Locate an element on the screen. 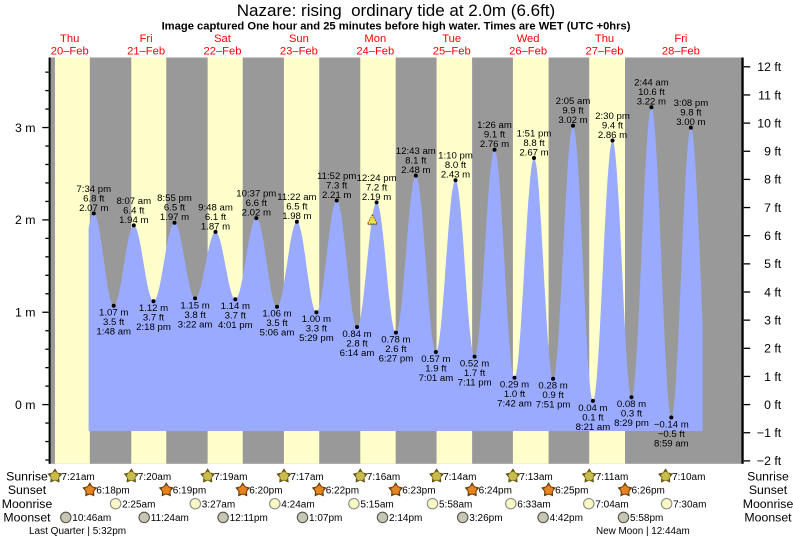  svg-text: 8:29 pm is located at coordinates (631, 423).